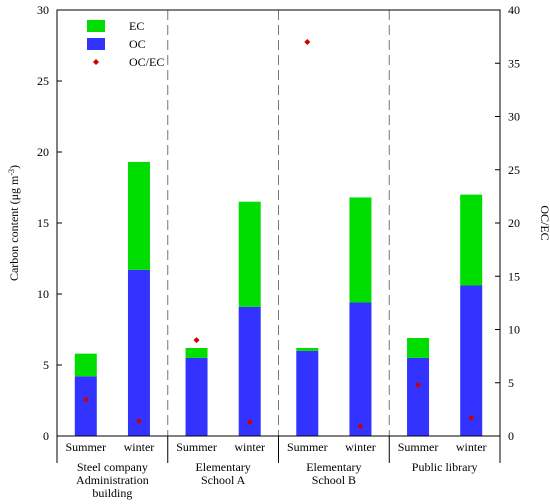 The image size is (550, 504). I want to click on y-tick-label: 5, so click(46, 365).